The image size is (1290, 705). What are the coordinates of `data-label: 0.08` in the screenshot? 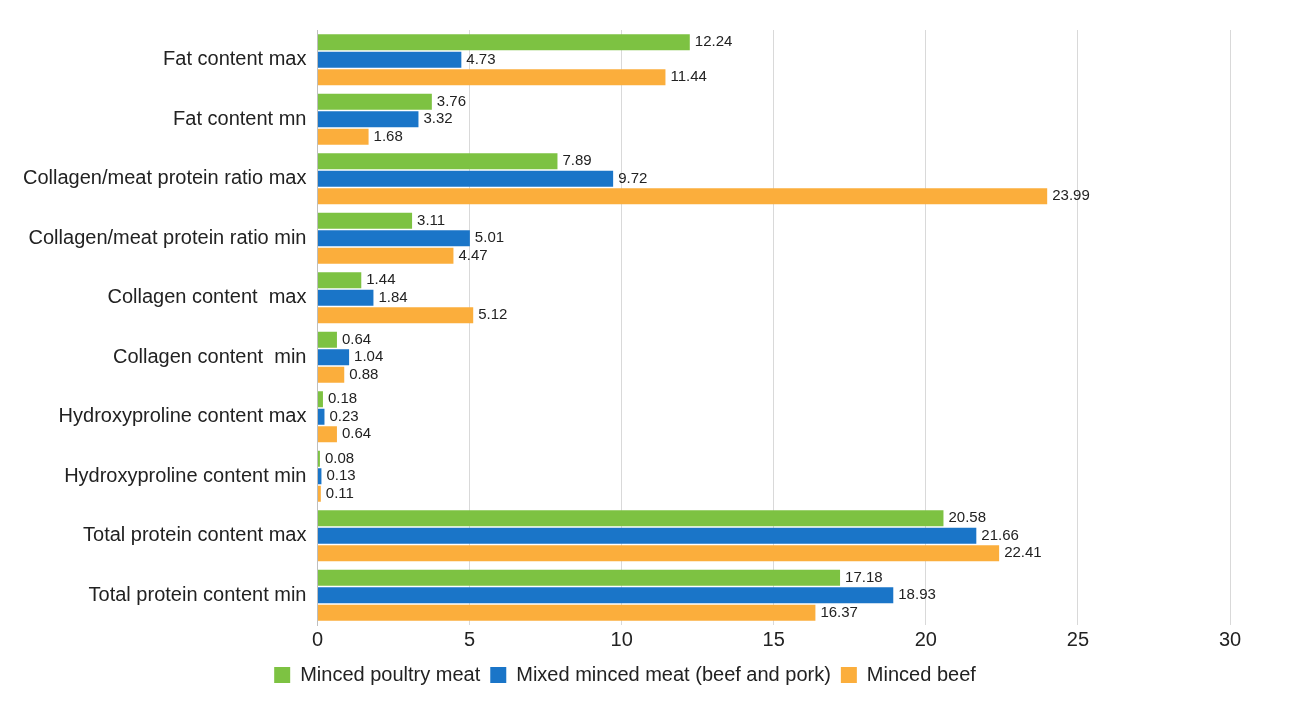 It's located at (339, 457).